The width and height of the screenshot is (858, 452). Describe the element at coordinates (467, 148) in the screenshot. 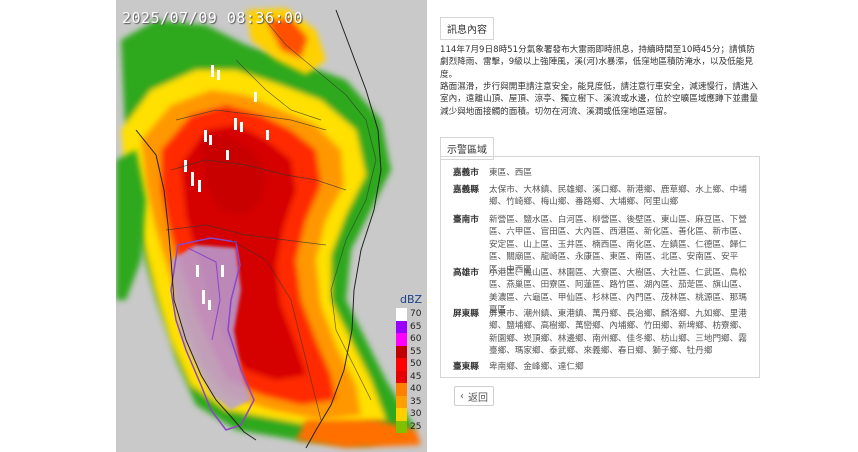

I see `regions-section-title: 示警區域` at that location.